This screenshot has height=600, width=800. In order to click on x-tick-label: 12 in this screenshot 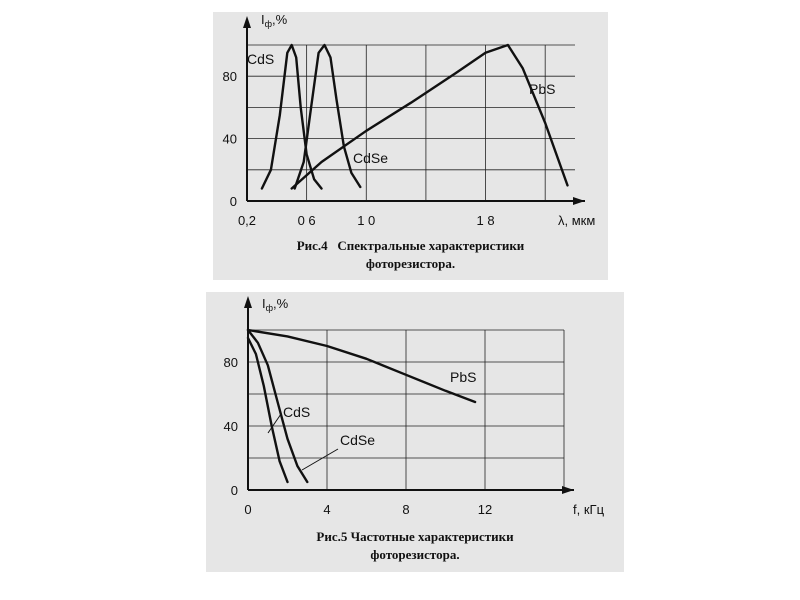, I will do `click(485, 509)`.